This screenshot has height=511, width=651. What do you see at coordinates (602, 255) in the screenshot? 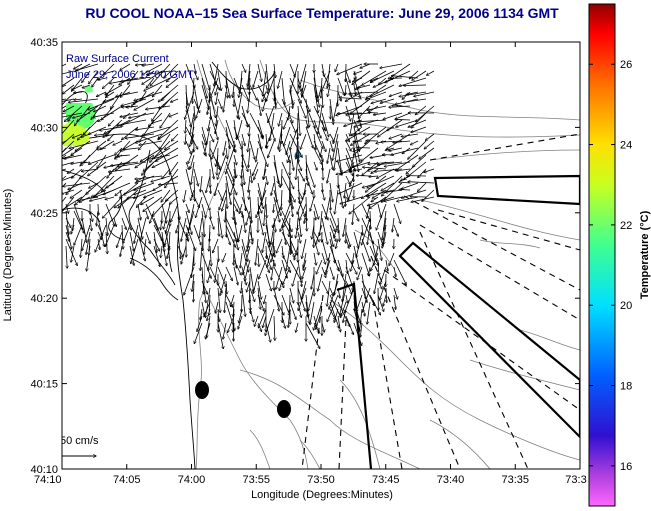
I see `colorbar` at bounding box center [602, 255].